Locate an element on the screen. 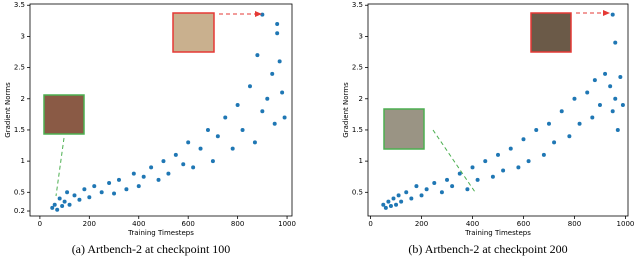 Image resolution: width=640 pixels, height=265 pixels. y-tick-label: 3 is located at coordinates (23, 36).